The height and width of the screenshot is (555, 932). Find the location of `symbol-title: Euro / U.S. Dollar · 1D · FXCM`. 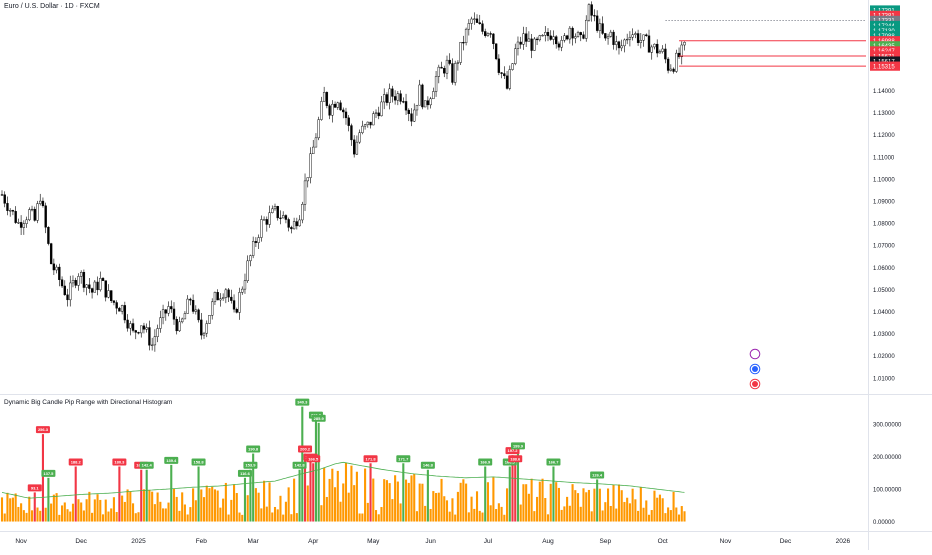

symbol-title: Euro / U.S. Dollar · 1D · FXCM is located at coordinates (52, 6).